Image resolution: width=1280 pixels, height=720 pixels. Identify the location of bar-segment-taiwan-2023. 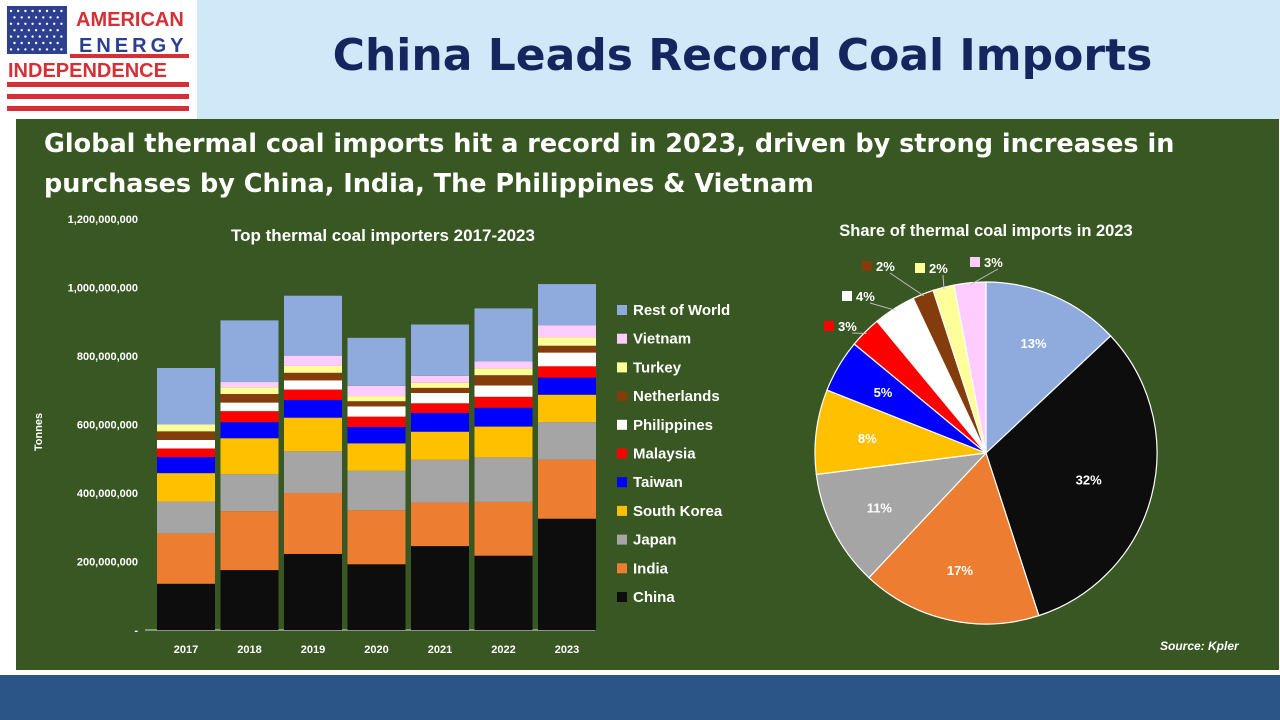
(567, 386).